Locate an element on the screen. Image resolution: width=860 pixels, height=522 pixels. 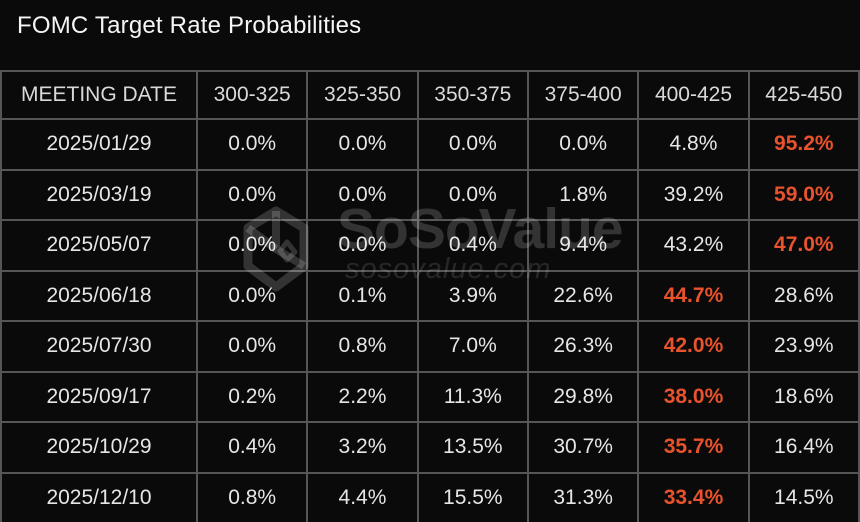
probability-cell: 4.8% is located at coordinates (693, 144).